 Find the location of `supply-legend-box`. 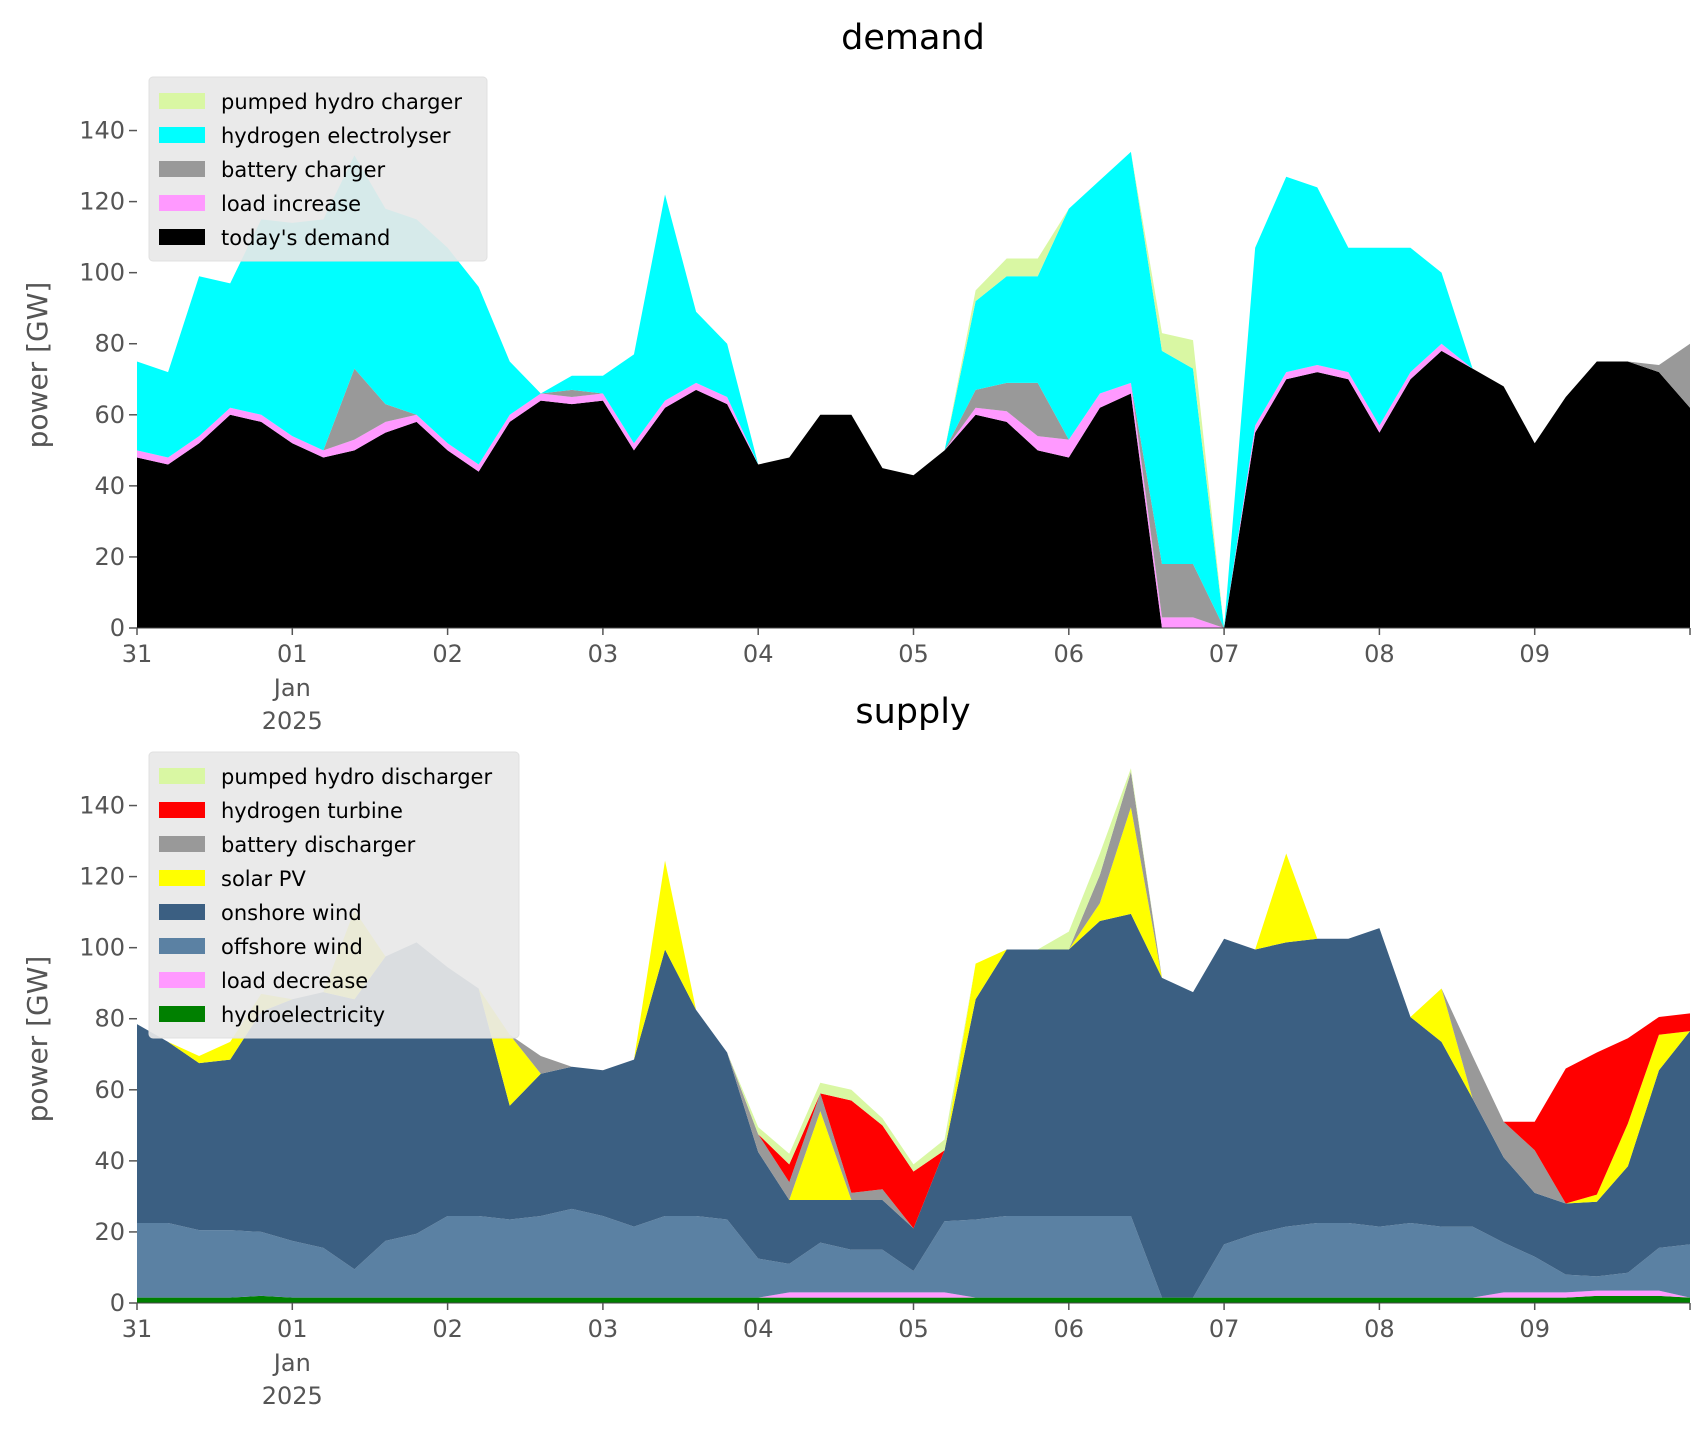

supply-legend-box is located at coordinates (334, 895).